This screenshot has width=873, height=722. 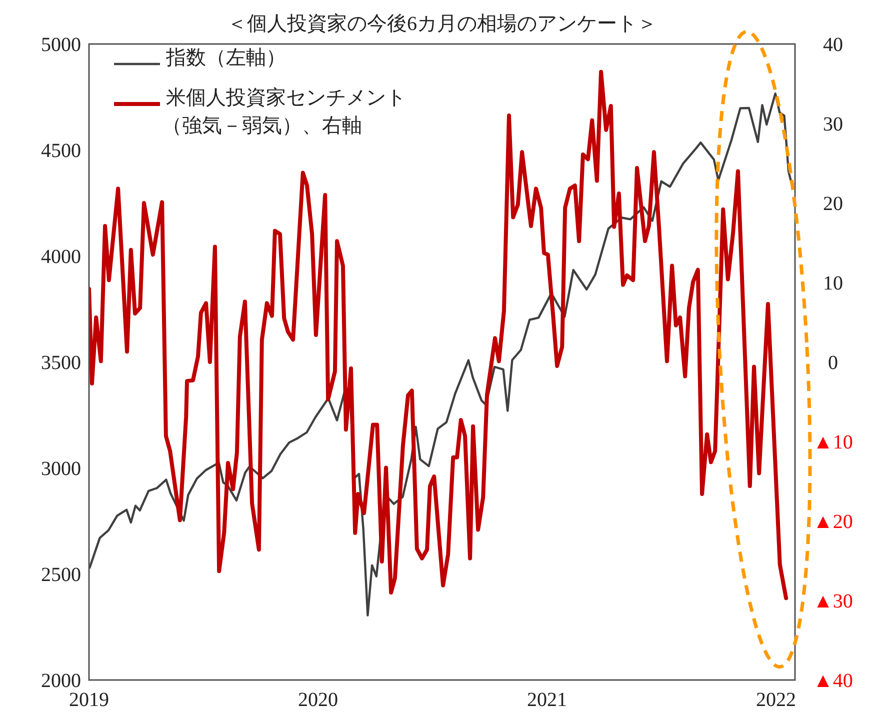 What do you see at coordinates (61, 363) in the screenshot?
I see `y-tick-label: 3500` at bounding box center [61, 363].